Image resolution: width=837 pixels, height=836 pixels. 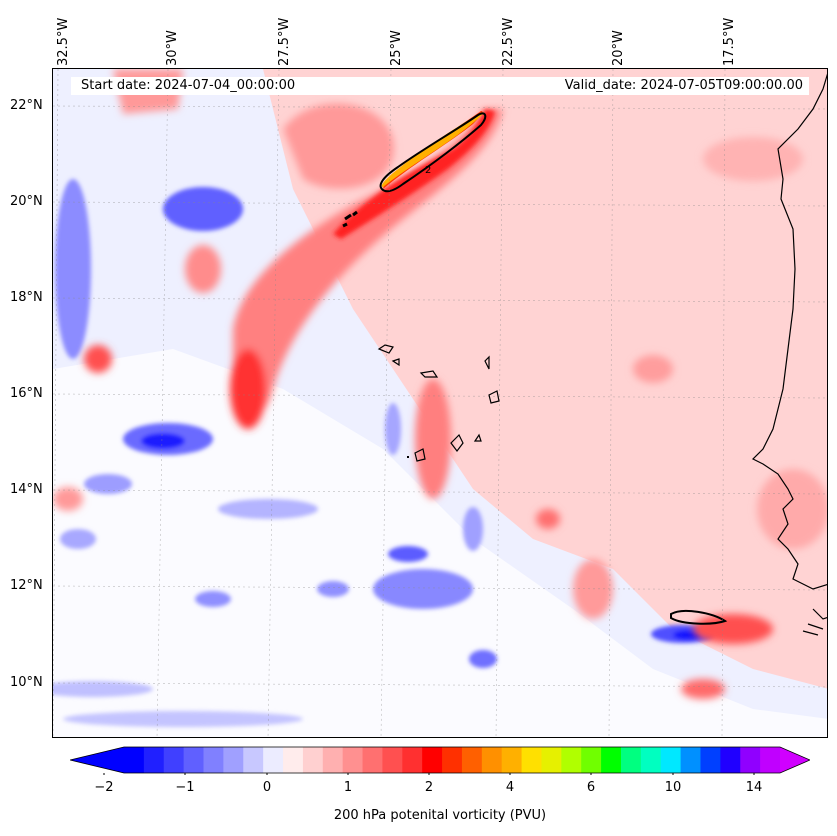 What do you see at coordinates (591, 787) in the screenshot?
I see `colorbar-tick-label: 6` at bounding box center [591, 787].